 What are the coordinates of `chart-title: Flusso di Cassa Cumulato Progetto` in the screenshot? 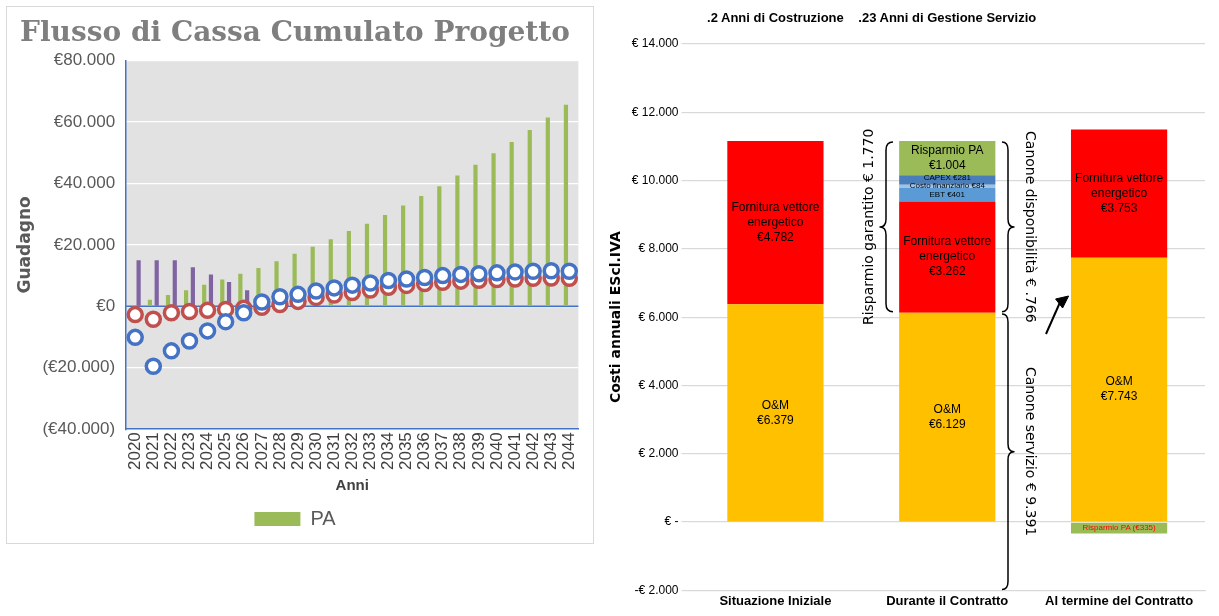 It's located at (295, 32).